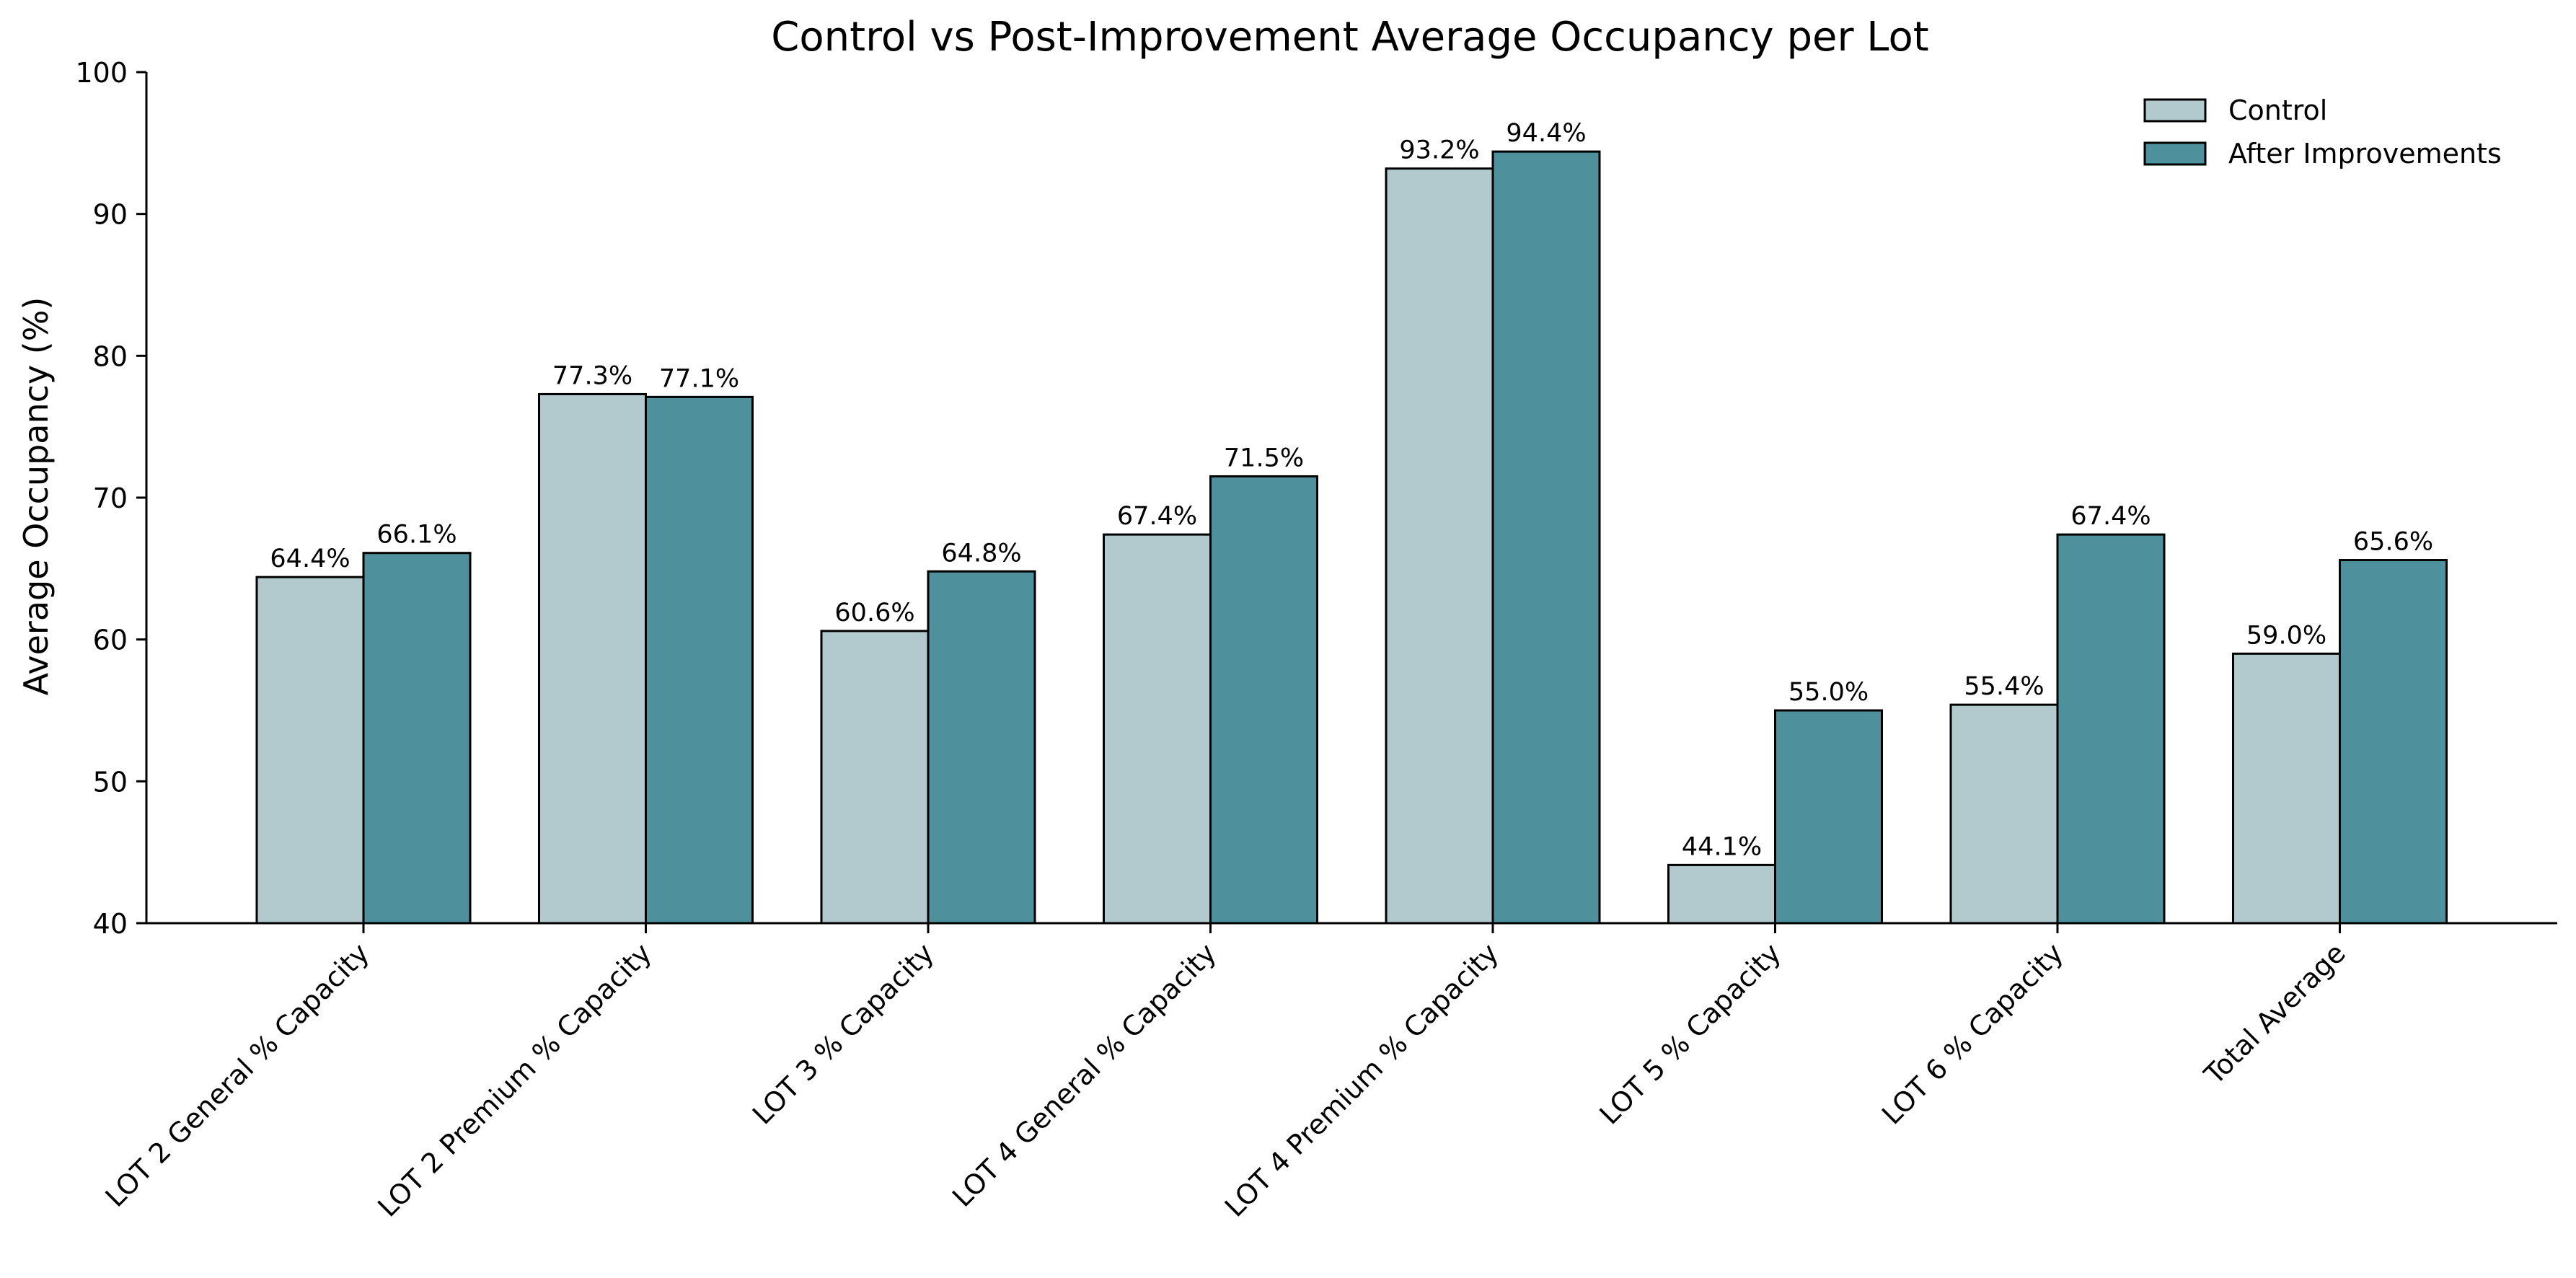 Image resolution: width=2576 pixels, height=1278 pixels. I want to click on y-axis-ticks: 40 50 60 70 80 90 100, so click(110, 498).